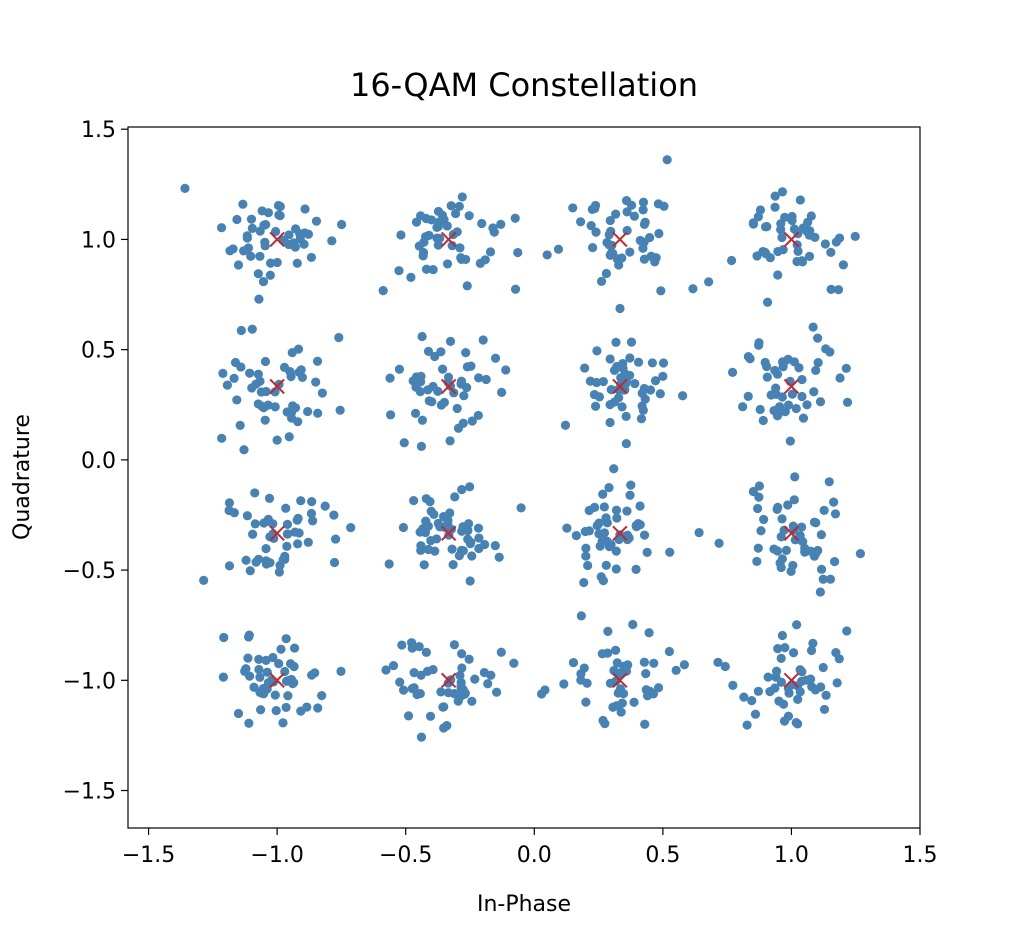 The height and width of the screenshot is (934, 1023). Describe the element at coordinates (920, 855) in the screenshot. I see `x-tick-label: 1.5` at that location.